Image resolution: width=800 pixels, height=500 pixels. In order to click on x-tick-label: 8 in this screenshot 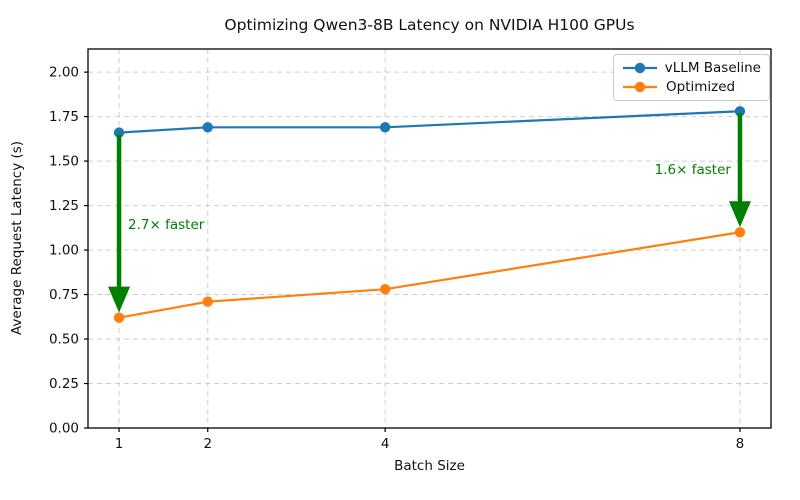, I will do `click(740, 444)`.